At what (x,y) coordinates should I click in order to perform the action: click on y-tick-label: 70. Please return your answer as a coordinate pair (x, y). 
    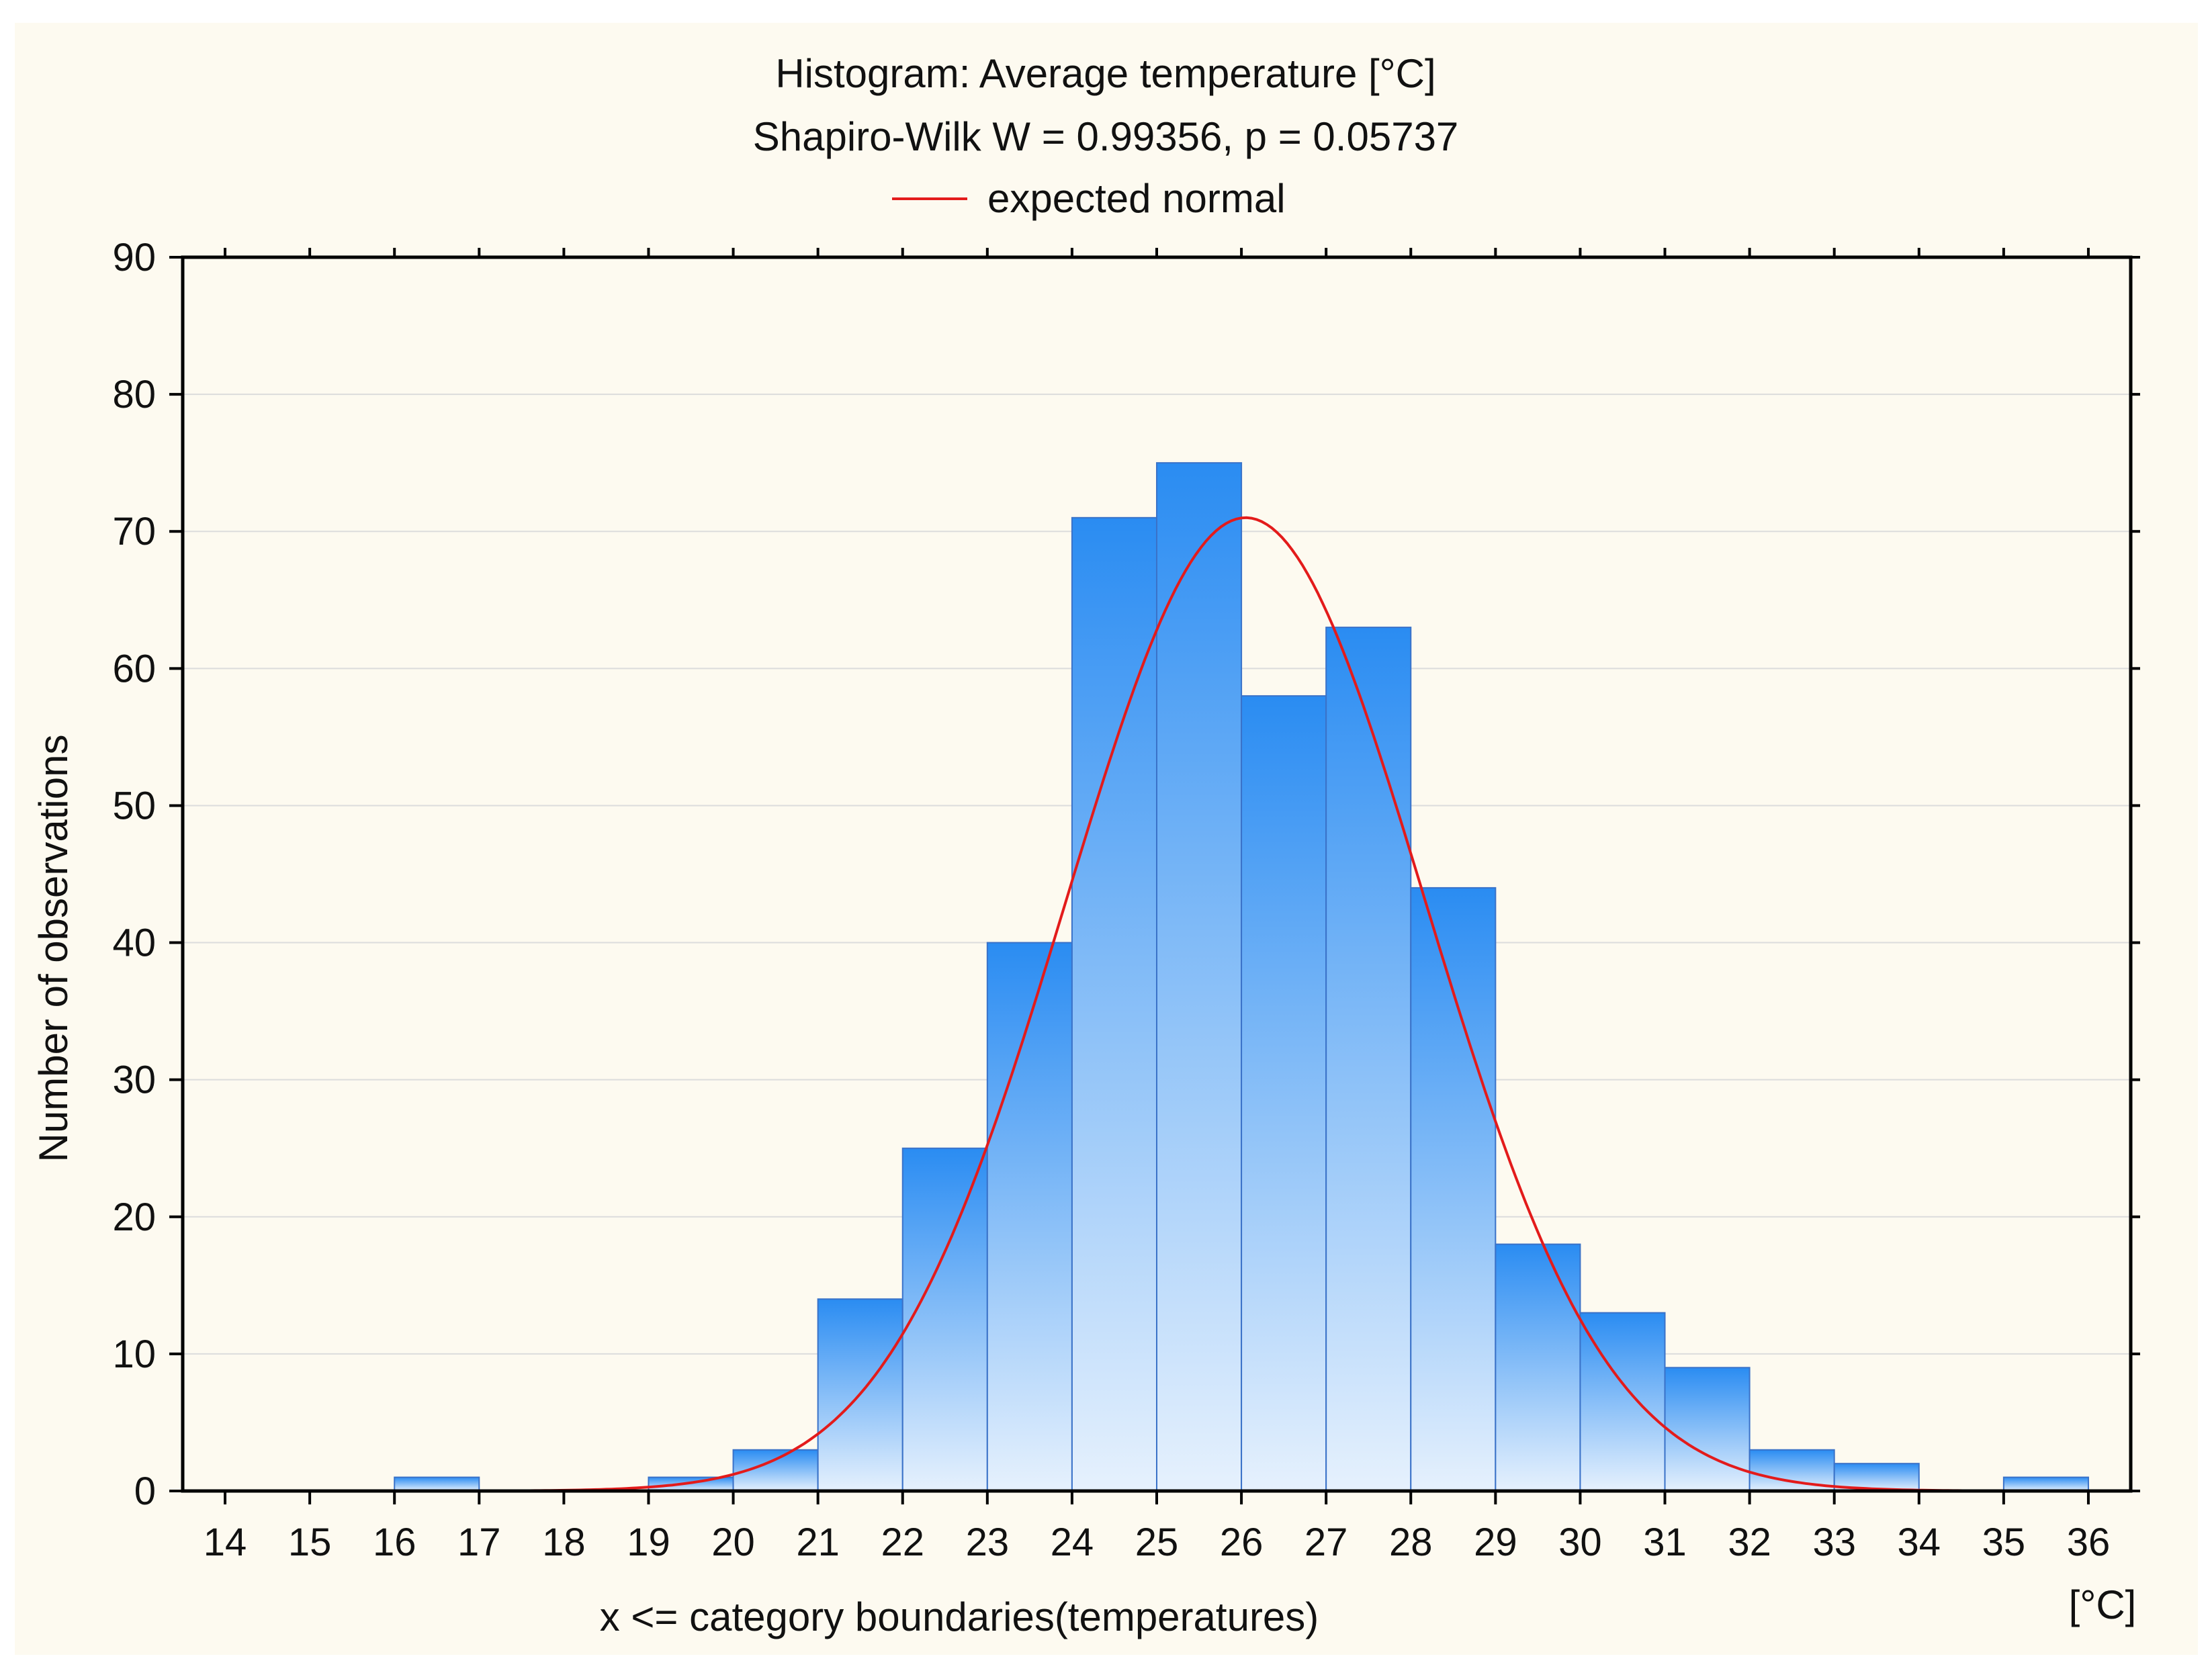
    Looking at the image, I should click on (134, 531).